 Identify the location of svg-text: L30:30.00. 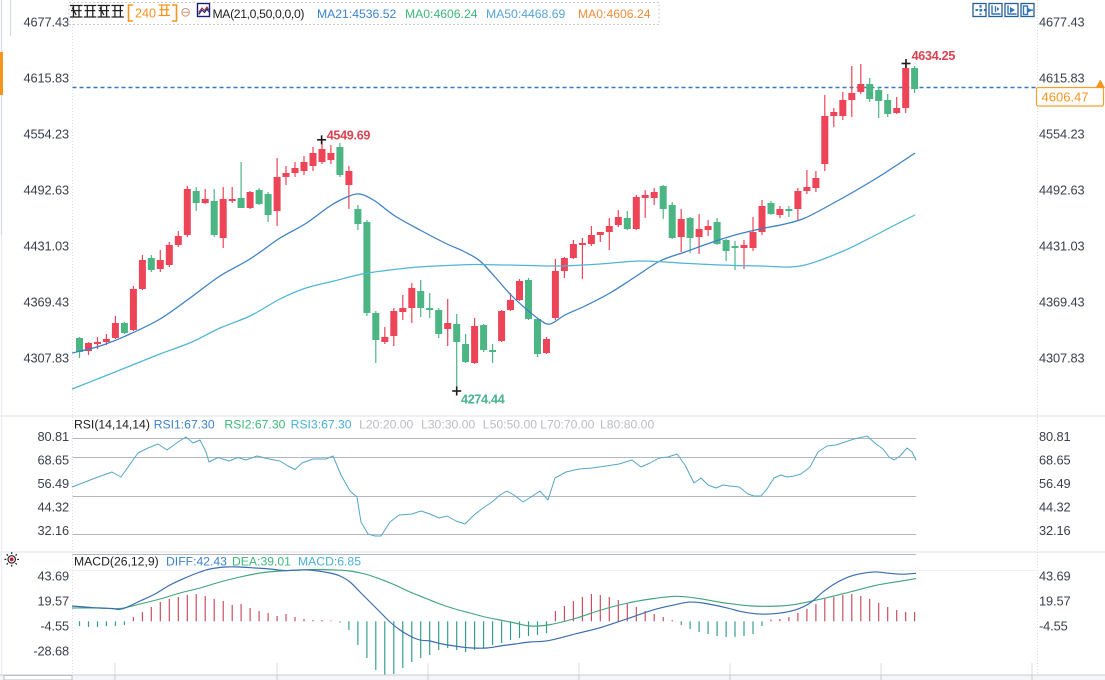
(448, 425).